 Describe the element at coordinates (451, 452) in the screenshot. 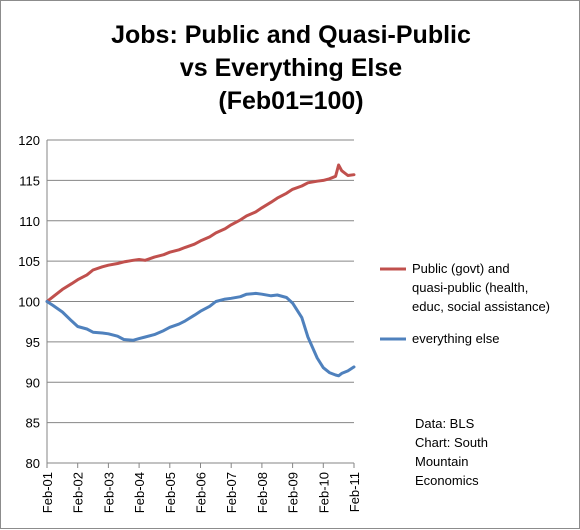

I see `source-note: Data: BLS Chart: South Mountain Economics` at that location.